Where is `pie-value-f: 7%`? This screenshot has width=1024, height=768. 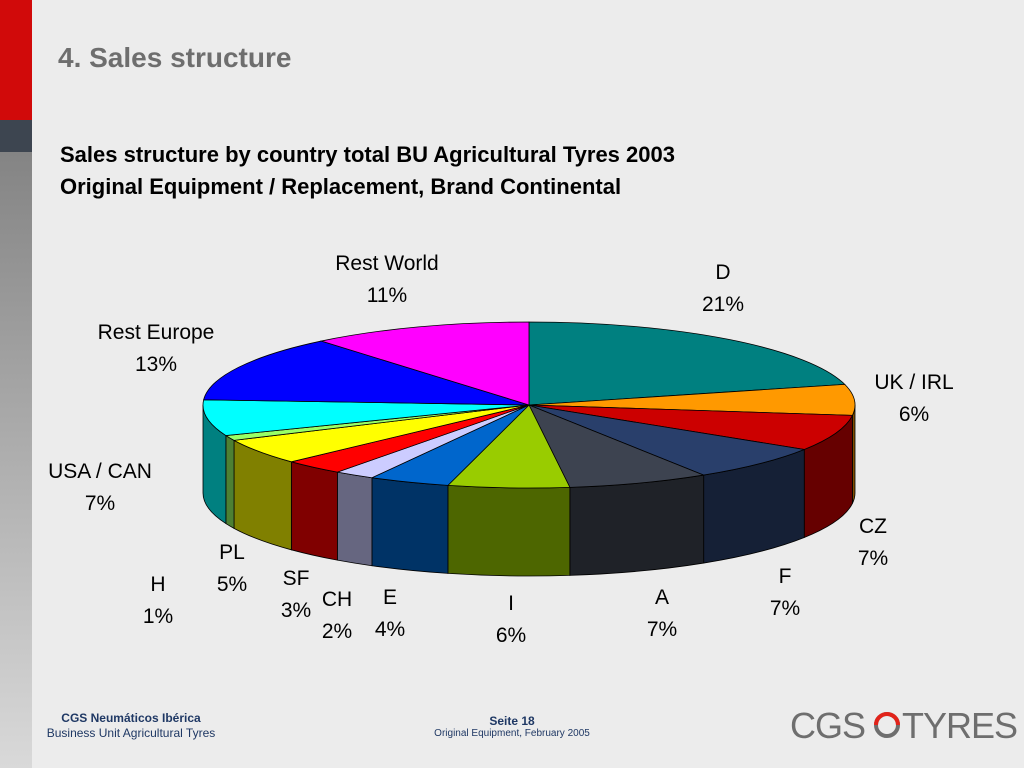 pie-value-f: 7% is located at coordinates (785, 608).